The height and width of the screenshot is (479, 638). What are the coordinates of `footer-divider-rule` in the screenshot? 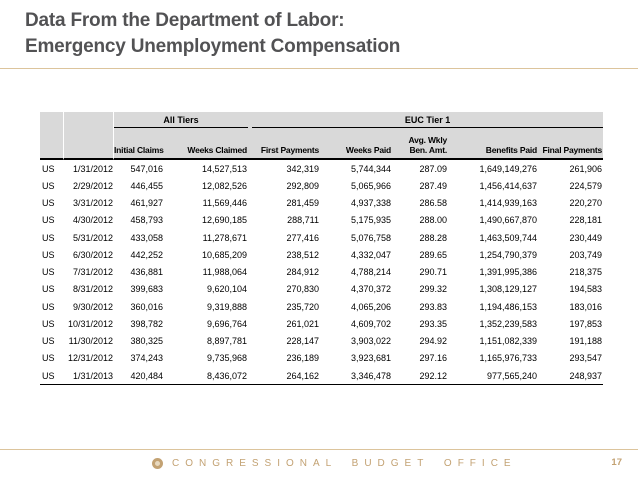 It's located at (319, 449).